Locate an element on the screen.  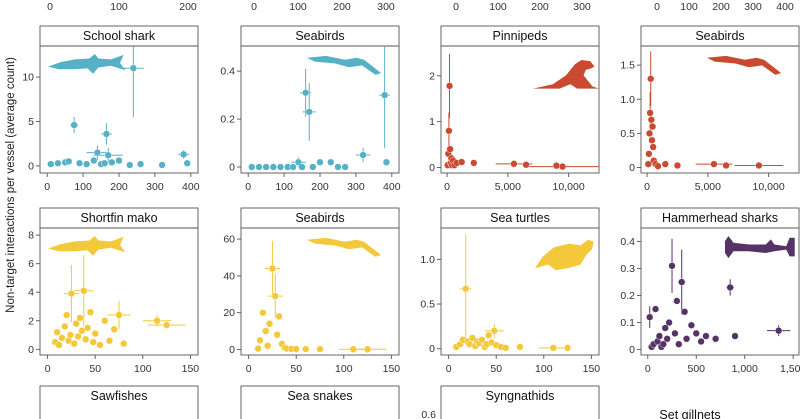
panel-6: Sea turtles 0 50 100 150 0 0.5 1.0 is located at coordinates (510, 291).